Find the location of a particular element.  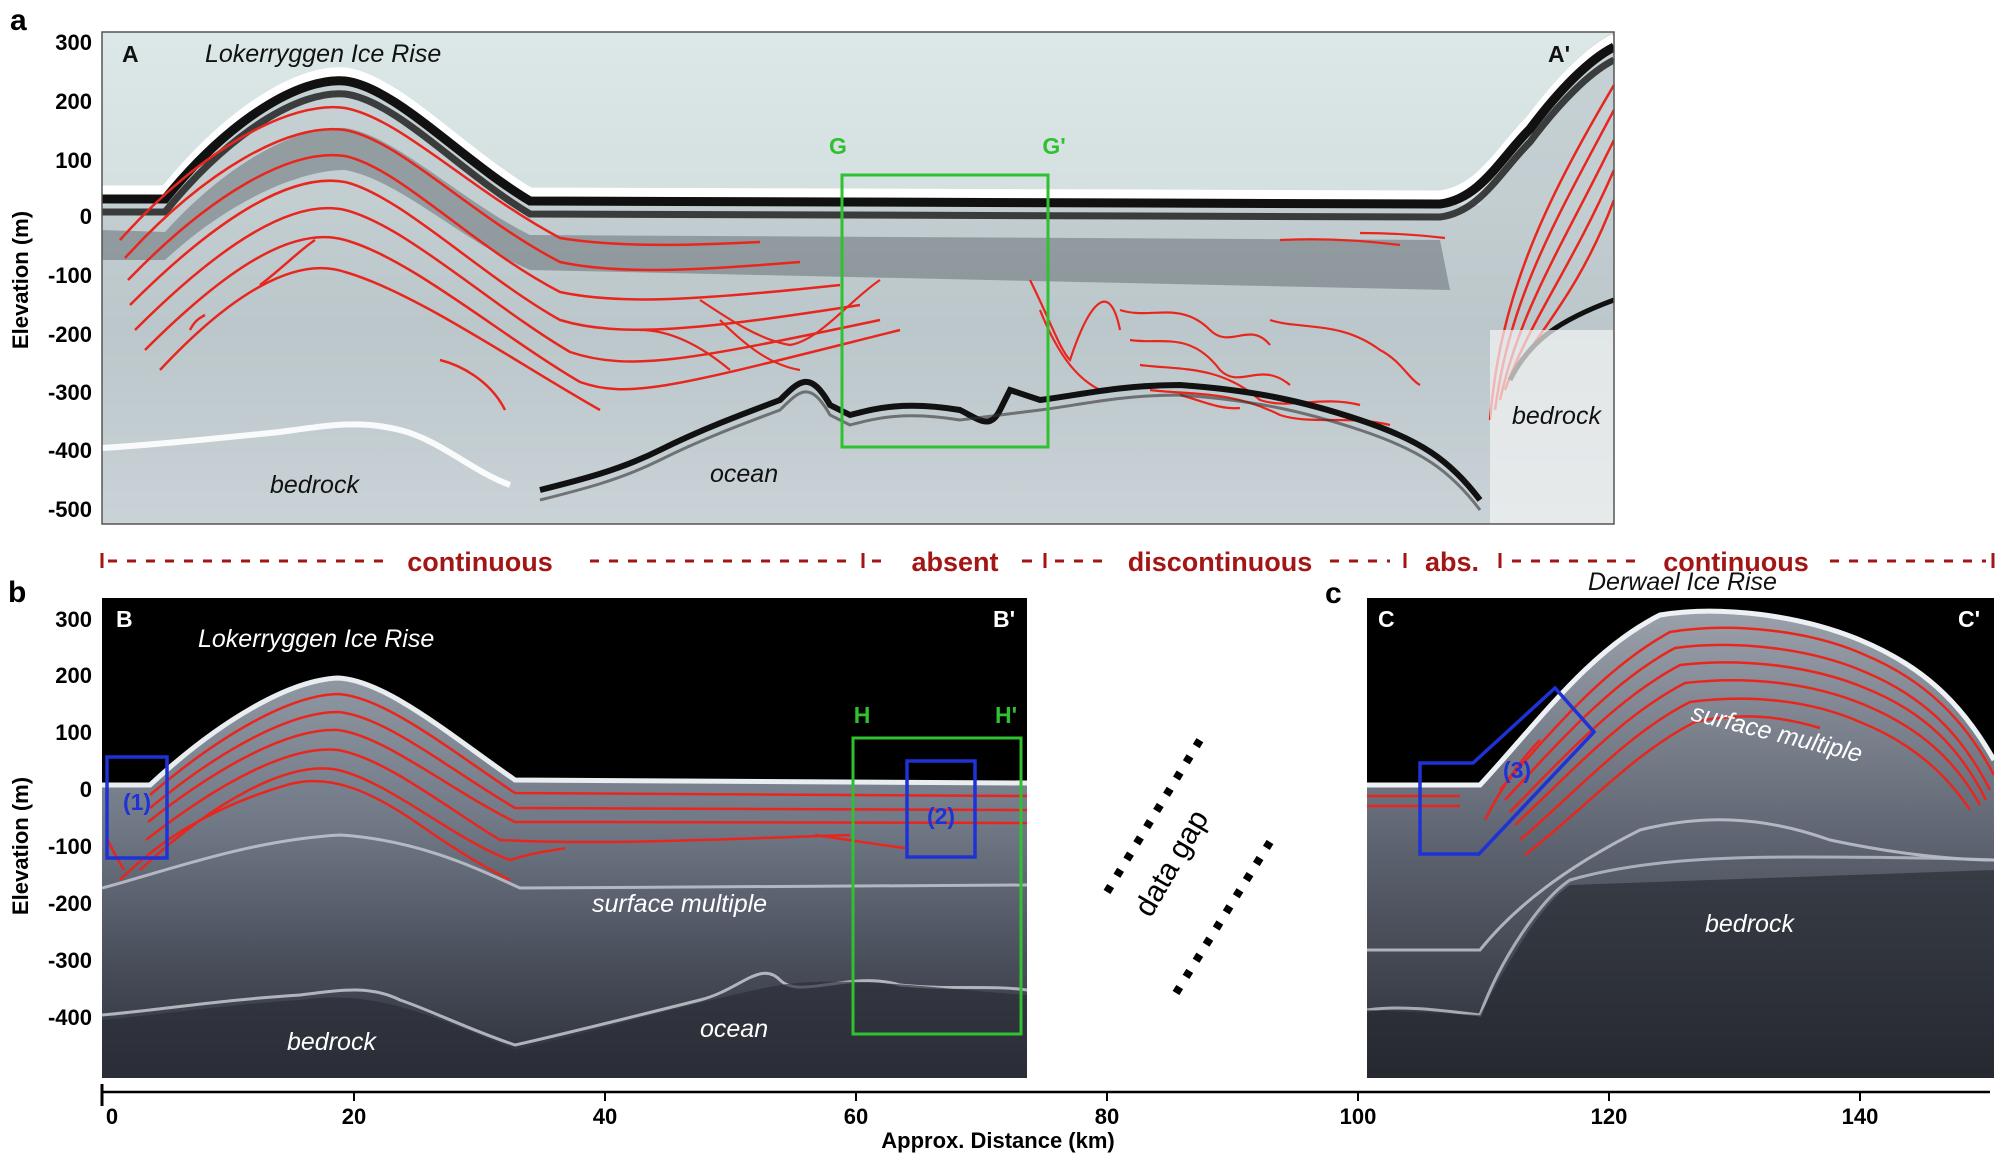

panel-a-label-bedrock-left: bedrock is located at coordinates (315, 485).